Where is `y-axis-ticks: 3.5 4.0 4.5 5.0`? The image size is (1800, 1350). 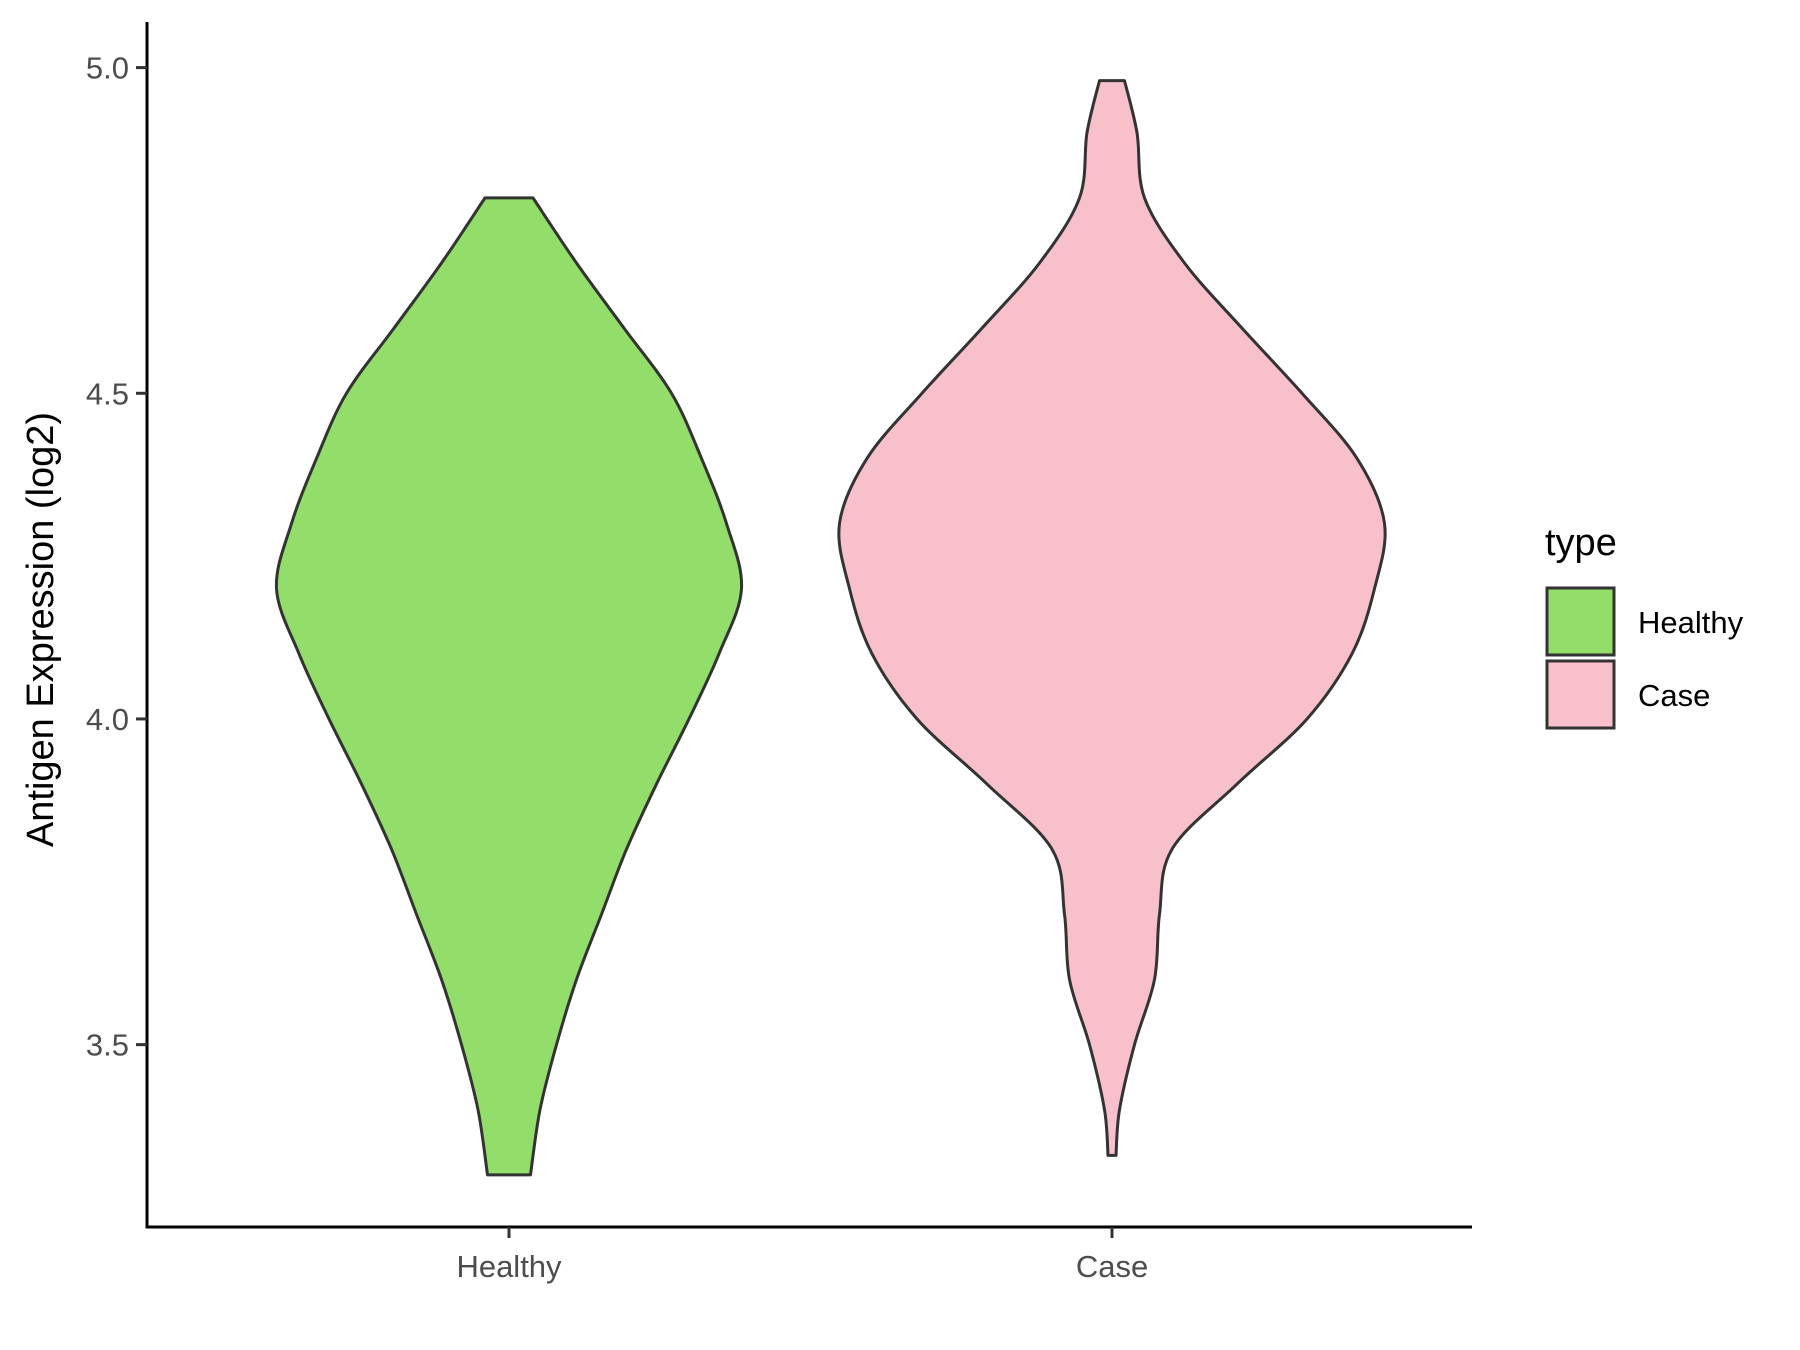 y-axis-ticks: 3.5 4.0 4.5 5.0 is located at coordinates (116, 557).